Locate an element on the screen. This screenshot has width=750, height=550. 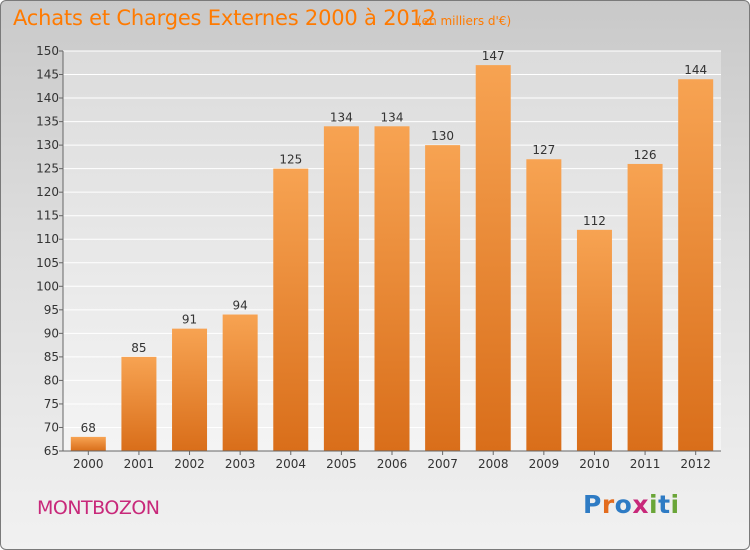
data-label: 112 is located at coordinates (594, 221).